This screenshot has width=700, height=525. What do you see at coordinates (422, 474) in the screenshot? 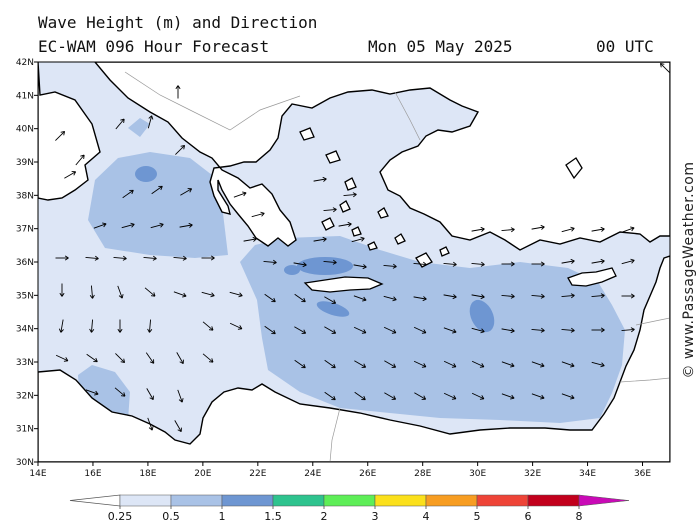
I see `x-tick-label: 28E` at bounding box center [422, 474].